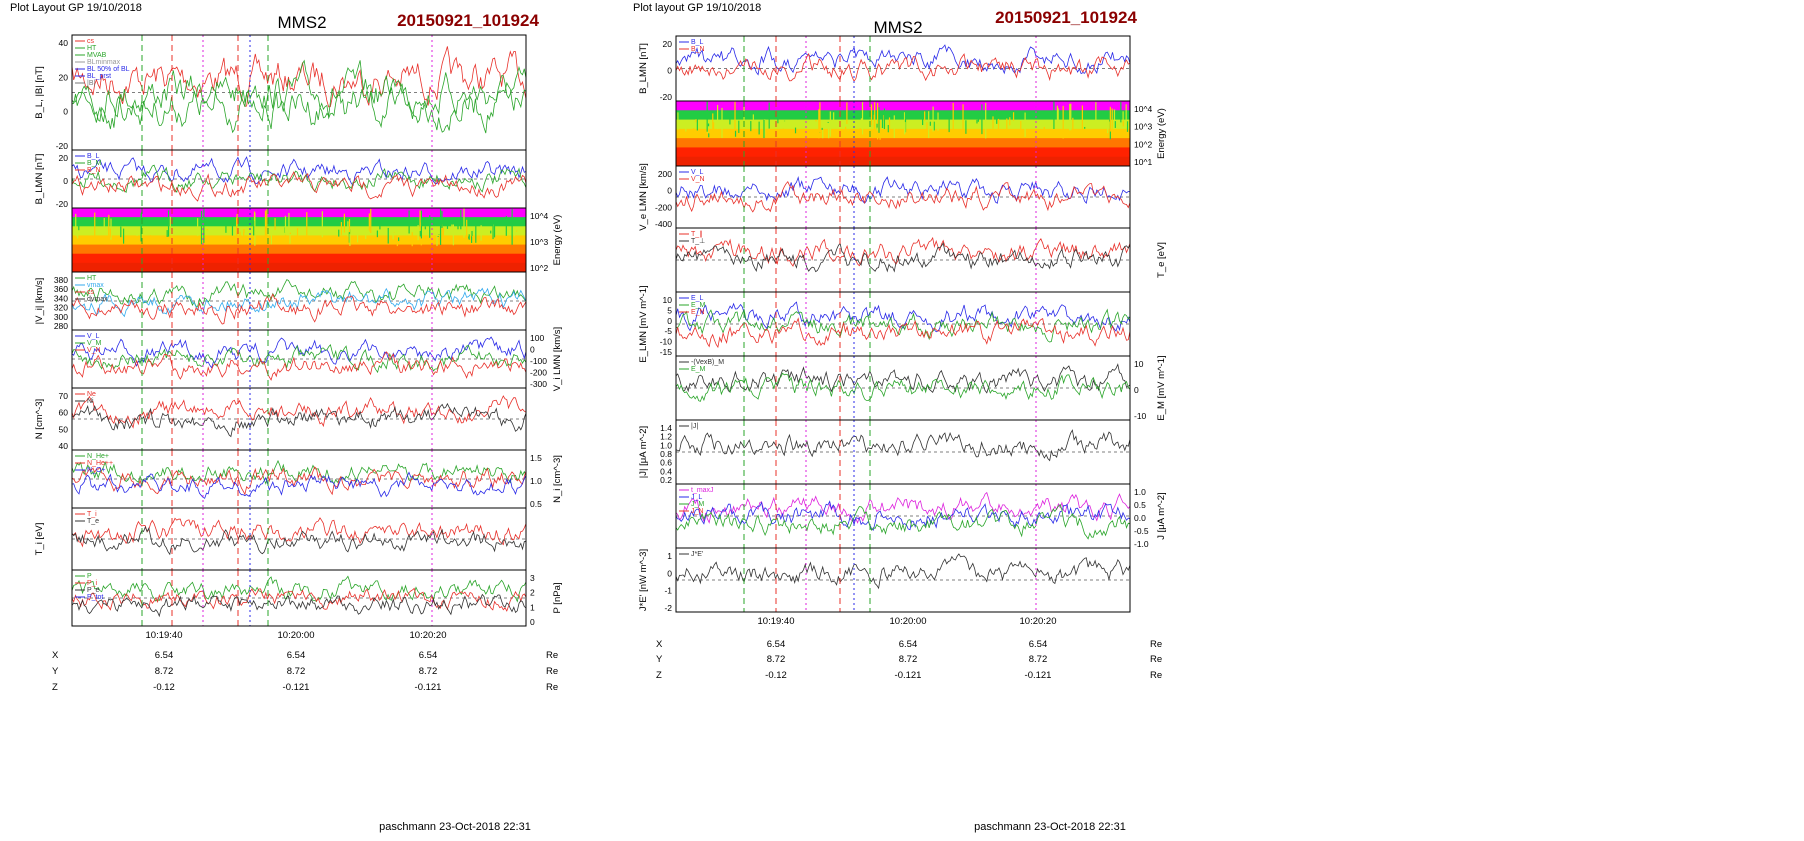  I want to click on time-tick-label: 10:19:40, so click(776, 621).